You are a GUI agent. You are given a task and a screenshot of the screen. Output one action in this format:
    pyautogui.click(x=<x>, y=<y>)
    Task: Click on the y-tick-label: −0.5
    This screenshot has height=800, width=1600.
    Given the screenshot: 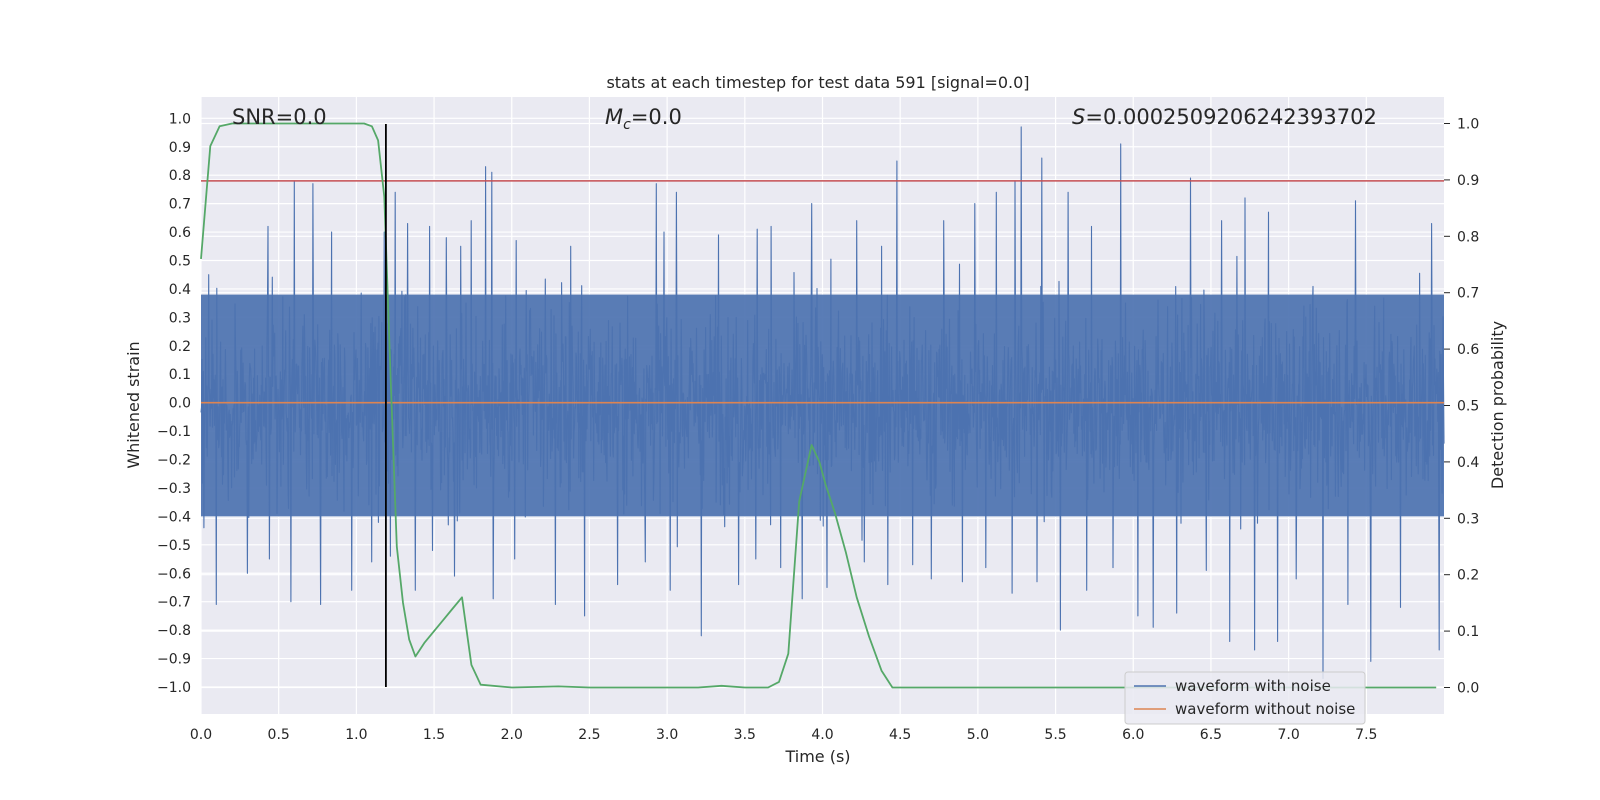 What is the action you would take?
    pyautogui.click(x=174, y=546)
    